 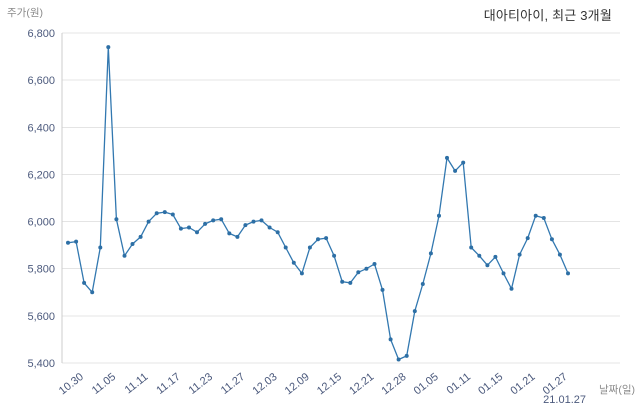 What do you see at coordinates (297, 384) in the screenshot?
I see `x-tick-label: 12.09` at bounding box center [297, 384].